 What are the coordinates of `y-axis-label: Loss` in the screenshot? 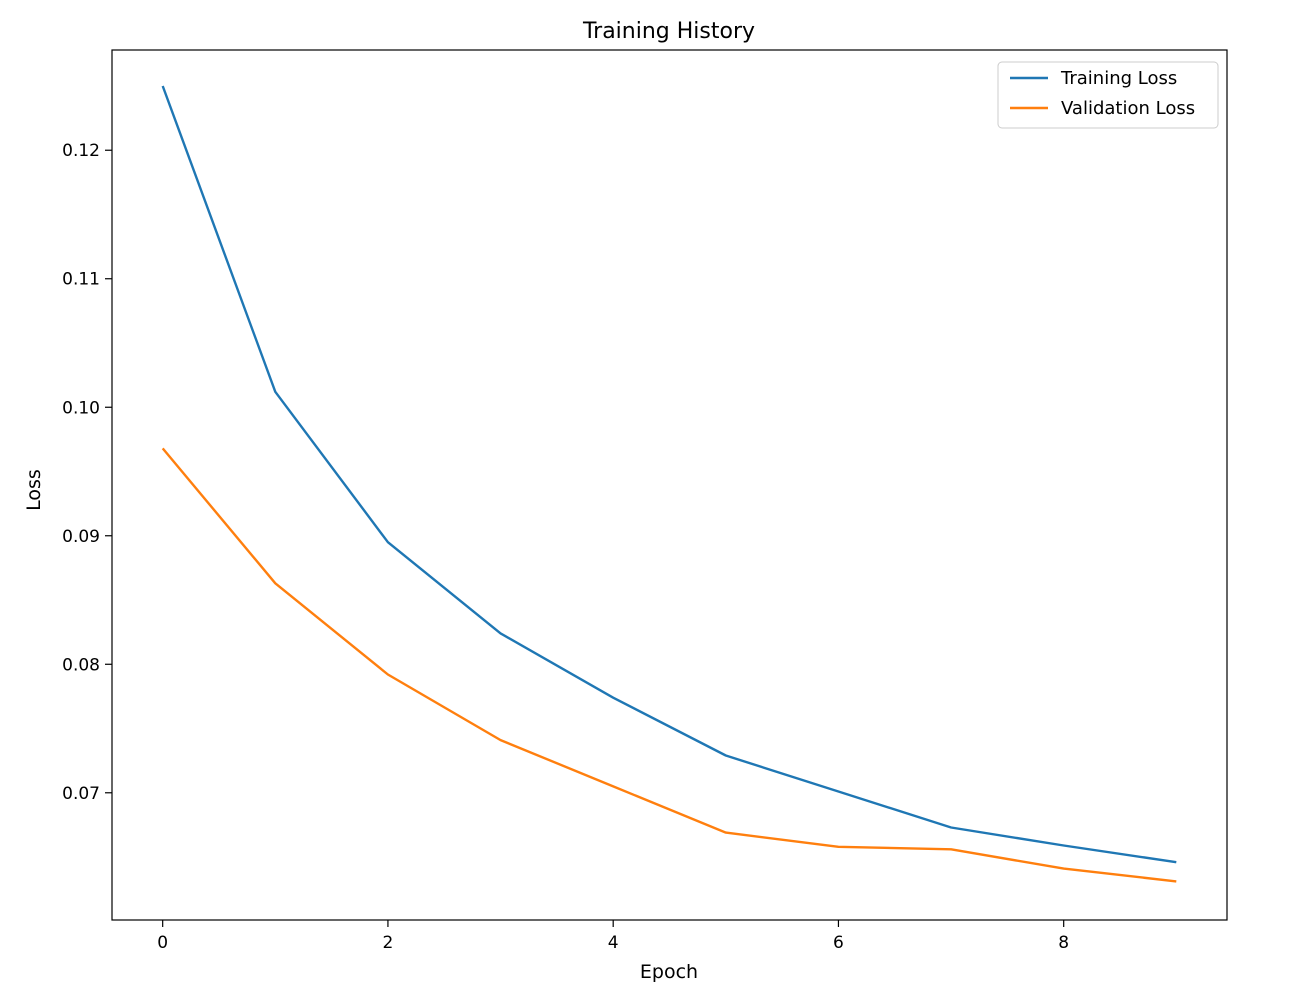 It's located at (34, 490).